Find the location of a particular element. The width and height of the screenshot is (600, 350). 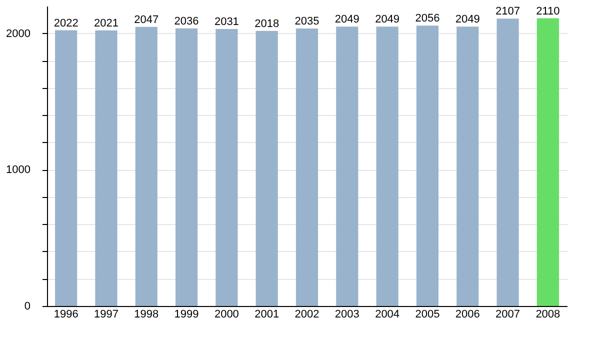

x-tick-label: 2008 is located at coordinates (548, 314).